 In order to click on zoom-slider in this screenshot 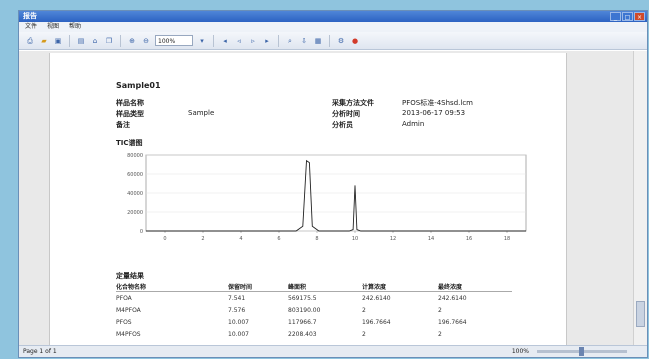, I will do `click(582, 351)`.